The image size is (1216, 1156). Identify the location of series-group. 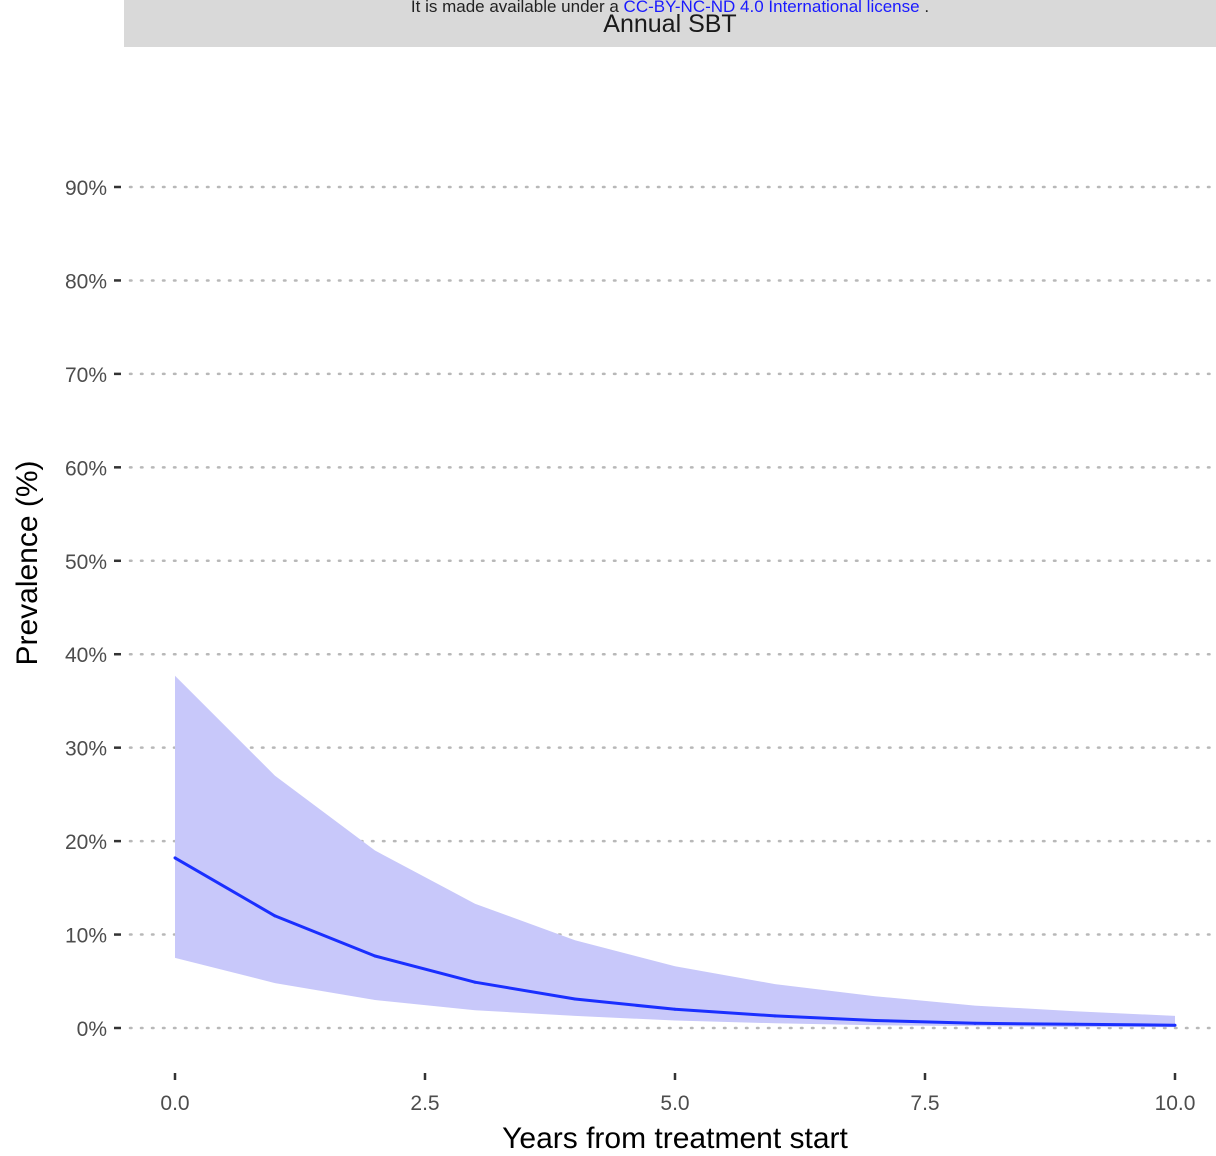
(675, 941).